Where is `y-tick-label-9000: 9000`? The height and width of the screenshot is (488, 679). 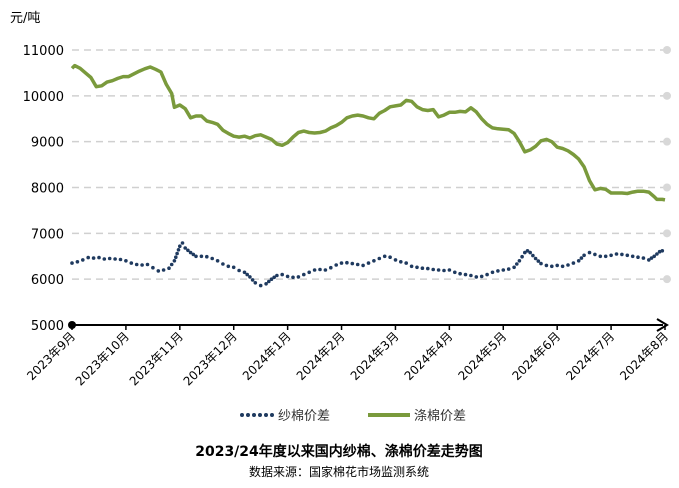 y-tick-label-9000: 9000 is located at coordinates (47, 143).